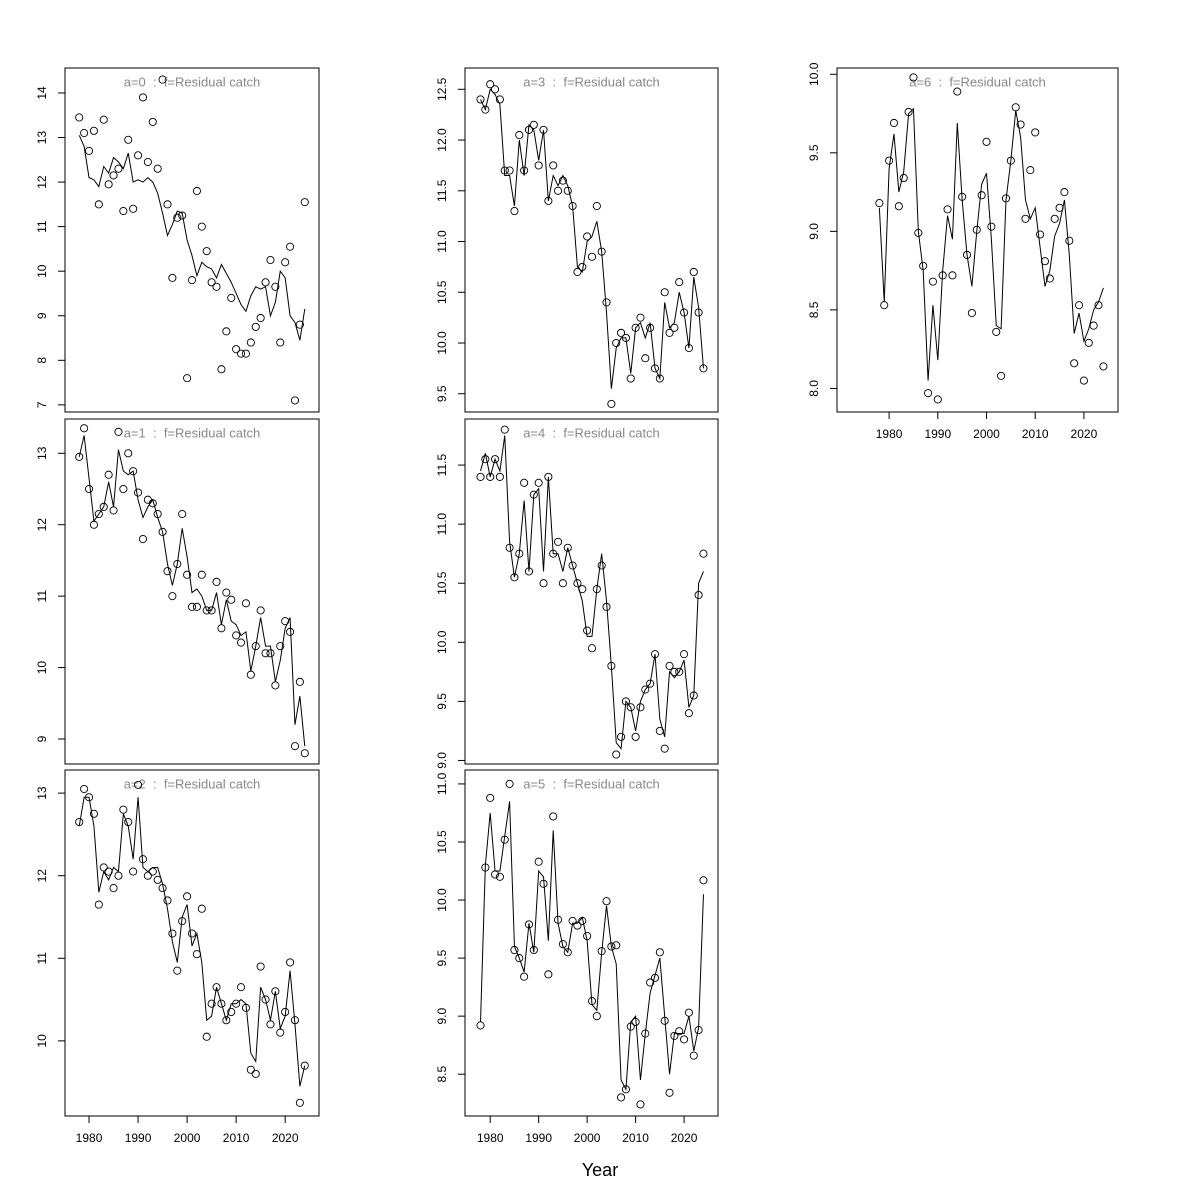 The width and height of the screenshot is (1200, 1200). I want to click on y-tick-label: 11, so click(42, 226).